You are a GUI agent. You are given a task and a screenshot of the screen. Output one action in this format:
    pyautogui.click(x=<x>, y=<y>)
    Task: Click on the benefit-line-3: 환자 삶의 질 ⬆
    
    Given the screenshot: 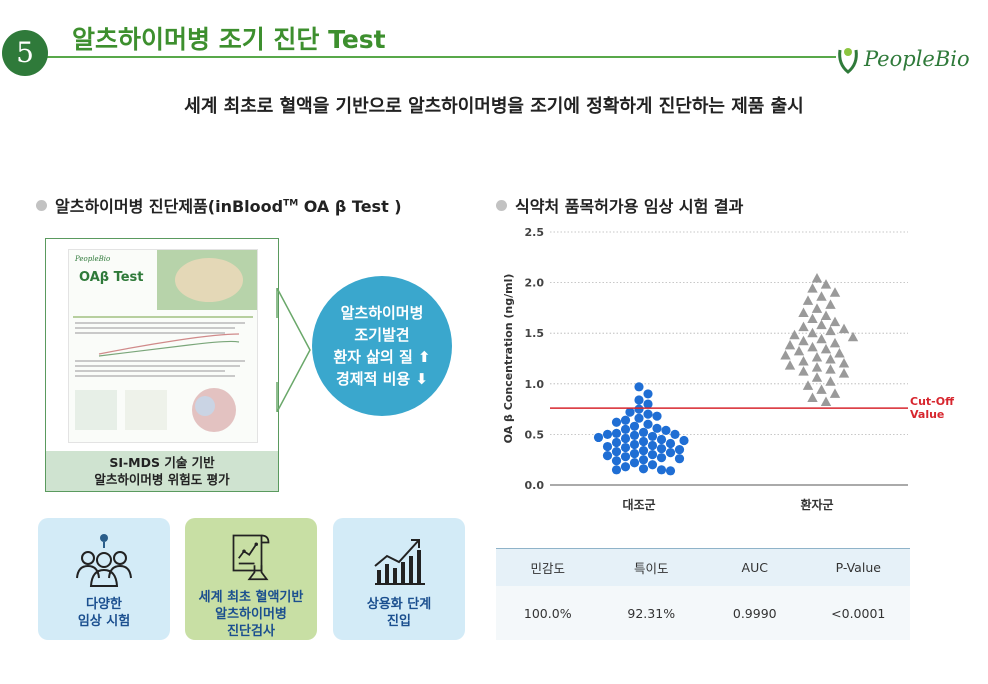 What is the action you would take?
    pyautogui.click(x=382, y=357)
    